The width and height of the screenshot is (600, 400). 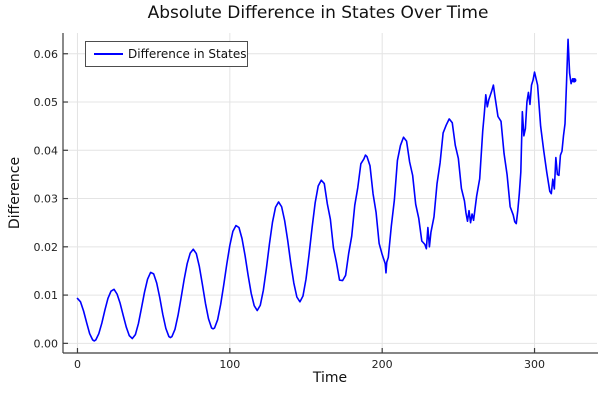 I want to click on chart-title: Absolute Difference in States Over Time, so click(x=318, y=13).